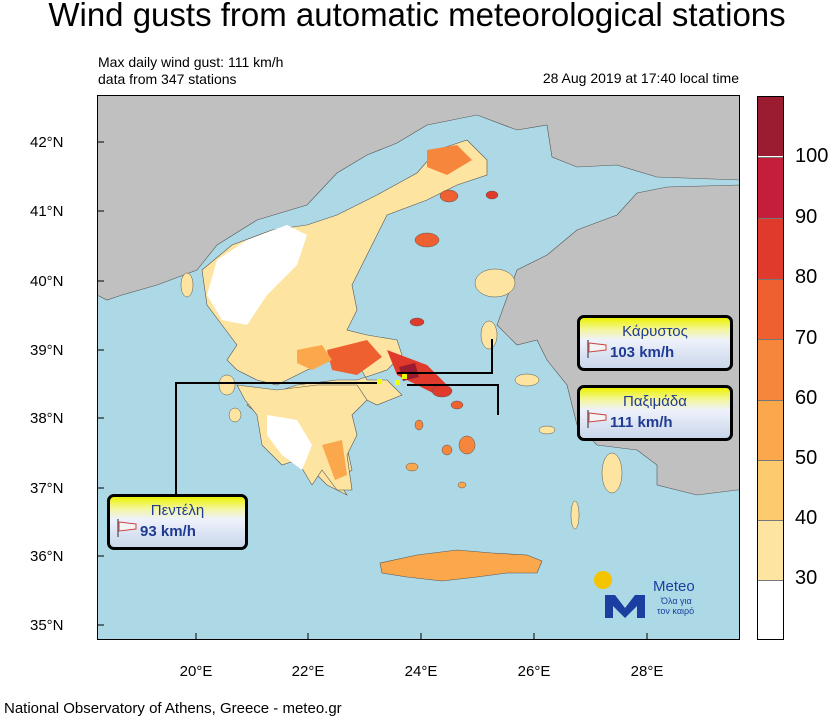 The height and width of the screenshot is (720, 834). What do you see at coordinates (379, 381) in the screenshot?
I see `station-marker-penteli` at bounding box center [379, 381].